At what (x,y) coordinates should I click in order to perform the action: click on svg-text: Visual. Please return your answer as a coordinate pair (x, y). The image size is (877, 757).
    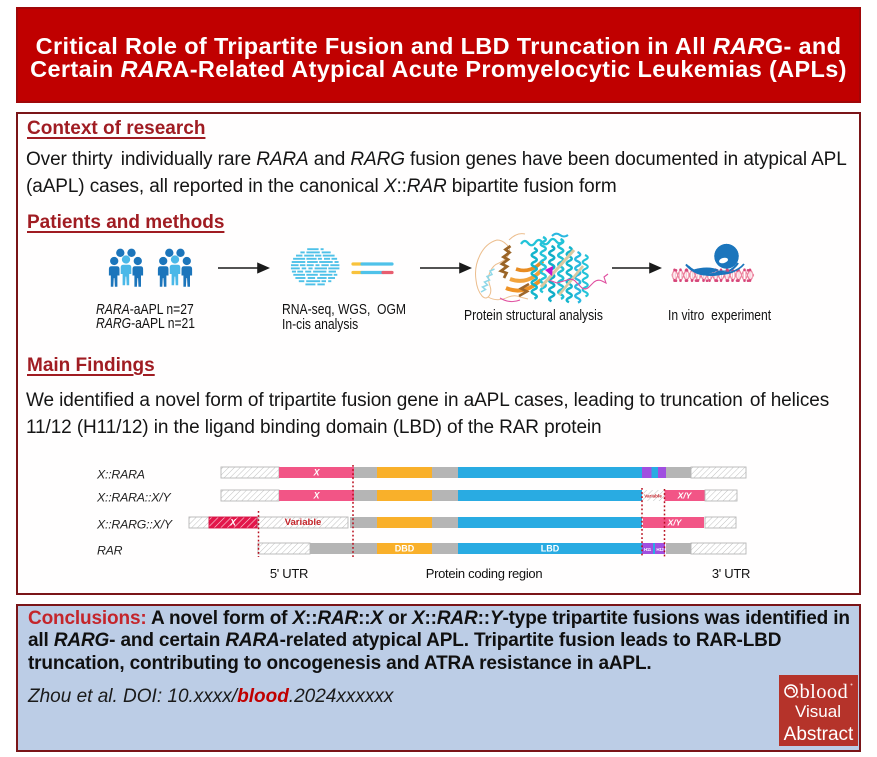
    Looking at the image, I should click on (818, 711).